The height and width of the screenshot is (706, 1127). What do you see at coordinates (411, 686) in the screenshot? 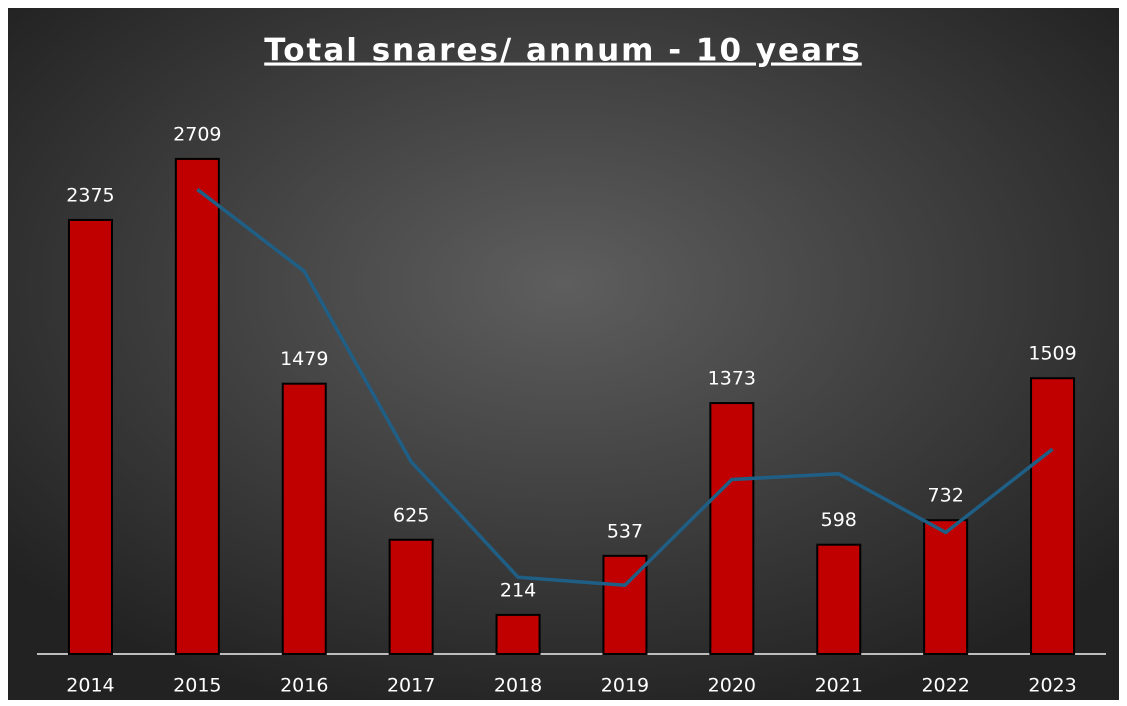
I see `x-tick-label: 2017` at bounding box center [411, 686].